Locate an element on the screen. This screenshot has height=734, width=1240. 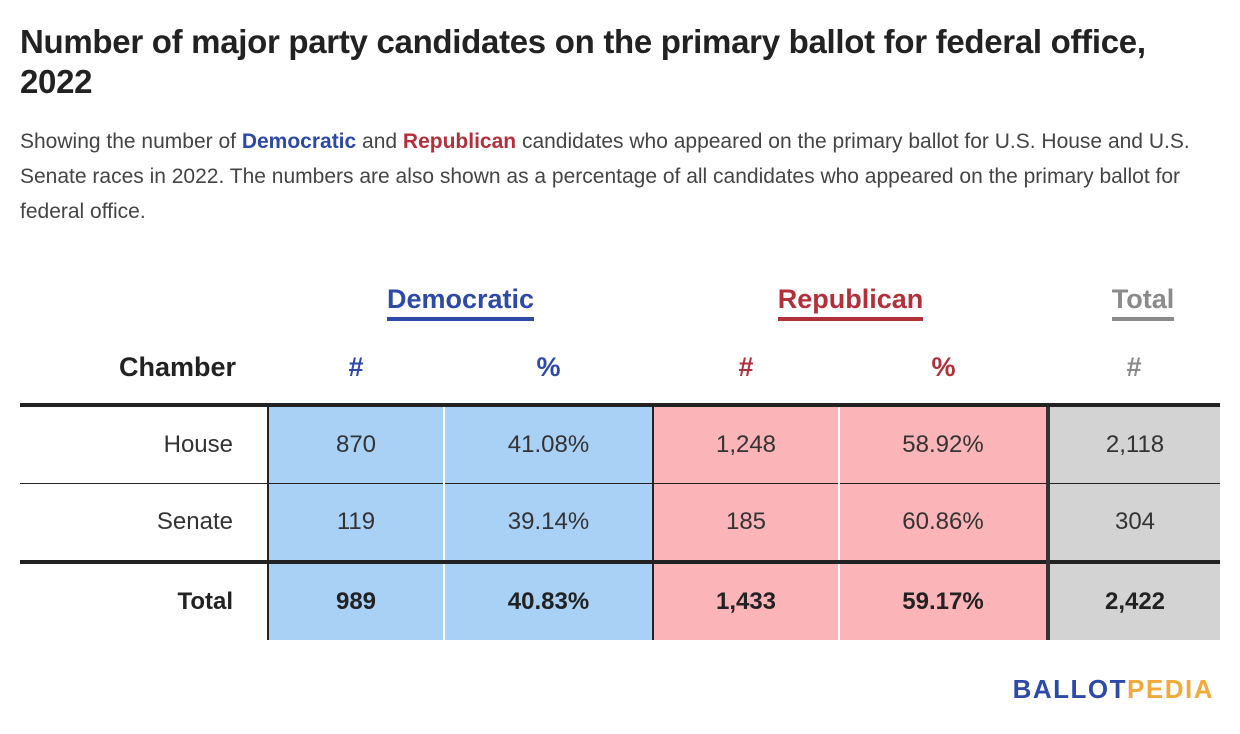
group-label-total: Total is located at coordinates (1143, 301).